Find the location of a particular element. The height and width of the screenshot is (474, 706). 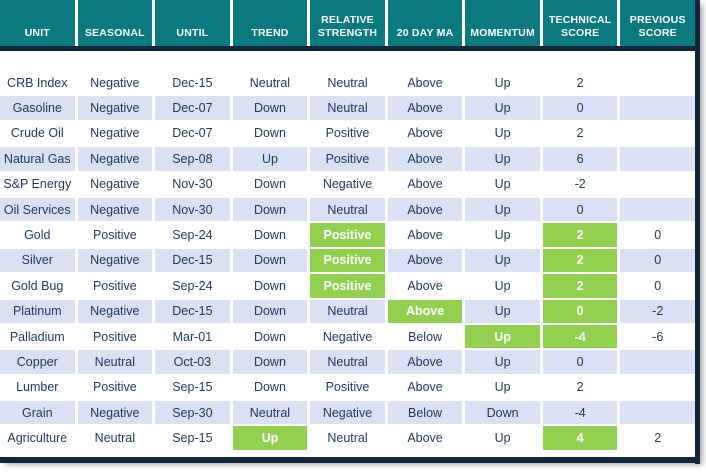

cell-gold-seasonal: Positive is located at coordinates (115, 235).